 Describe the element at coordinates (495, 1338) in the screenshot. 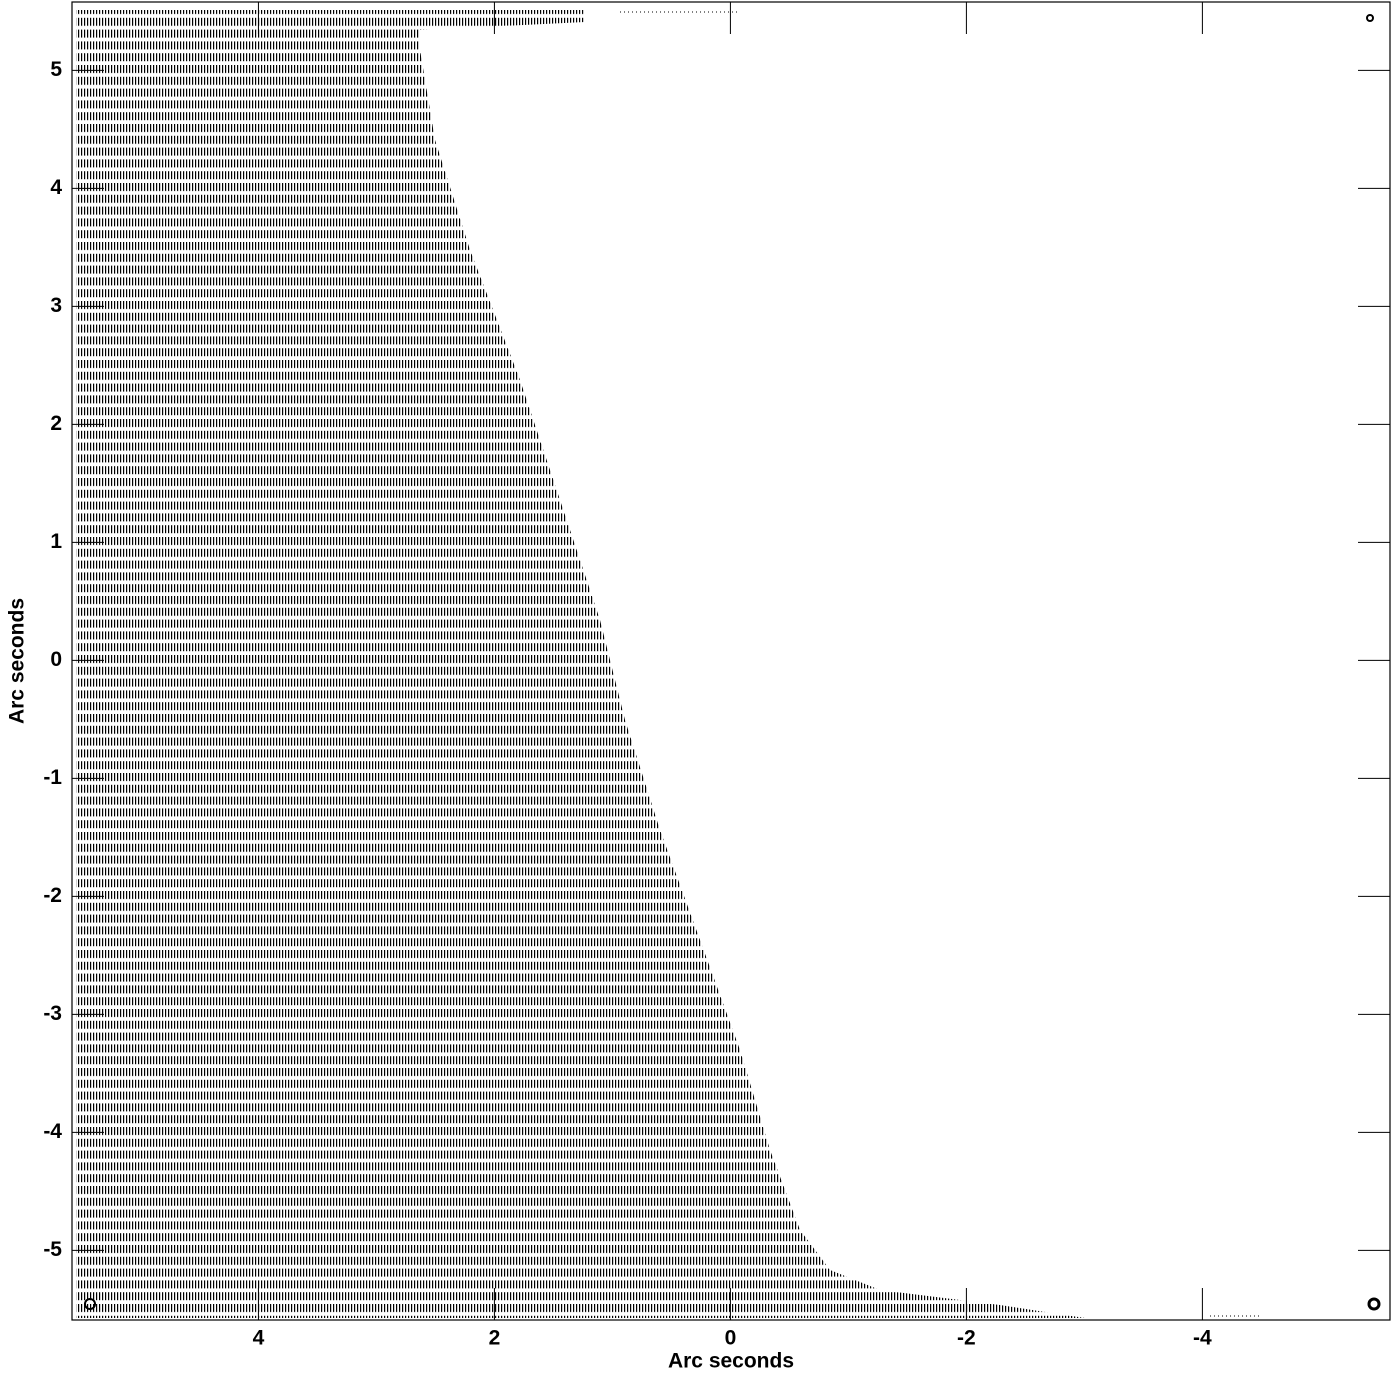

I see `x-tick-label: 2` at that location.